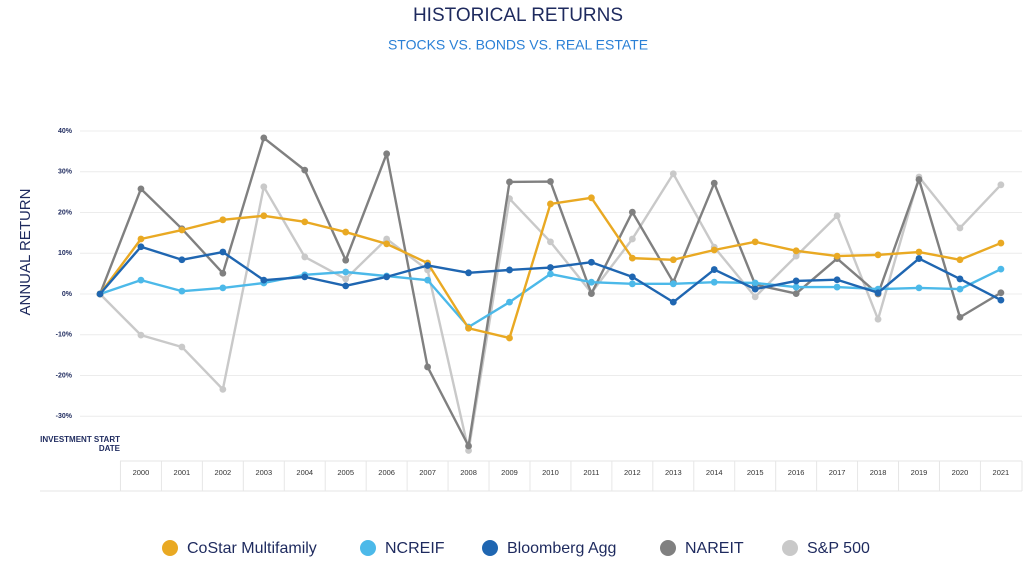 The image size is (1024, 572). I want to click on x-tick-label: 2020, so click(960, 472).